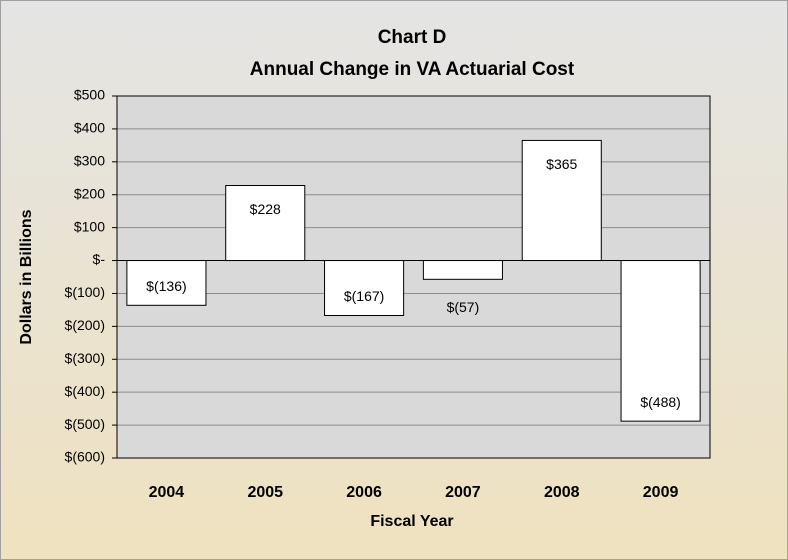 The image size is (788, 560). I want to click on y-tick-label: $500, so click(89, 95).